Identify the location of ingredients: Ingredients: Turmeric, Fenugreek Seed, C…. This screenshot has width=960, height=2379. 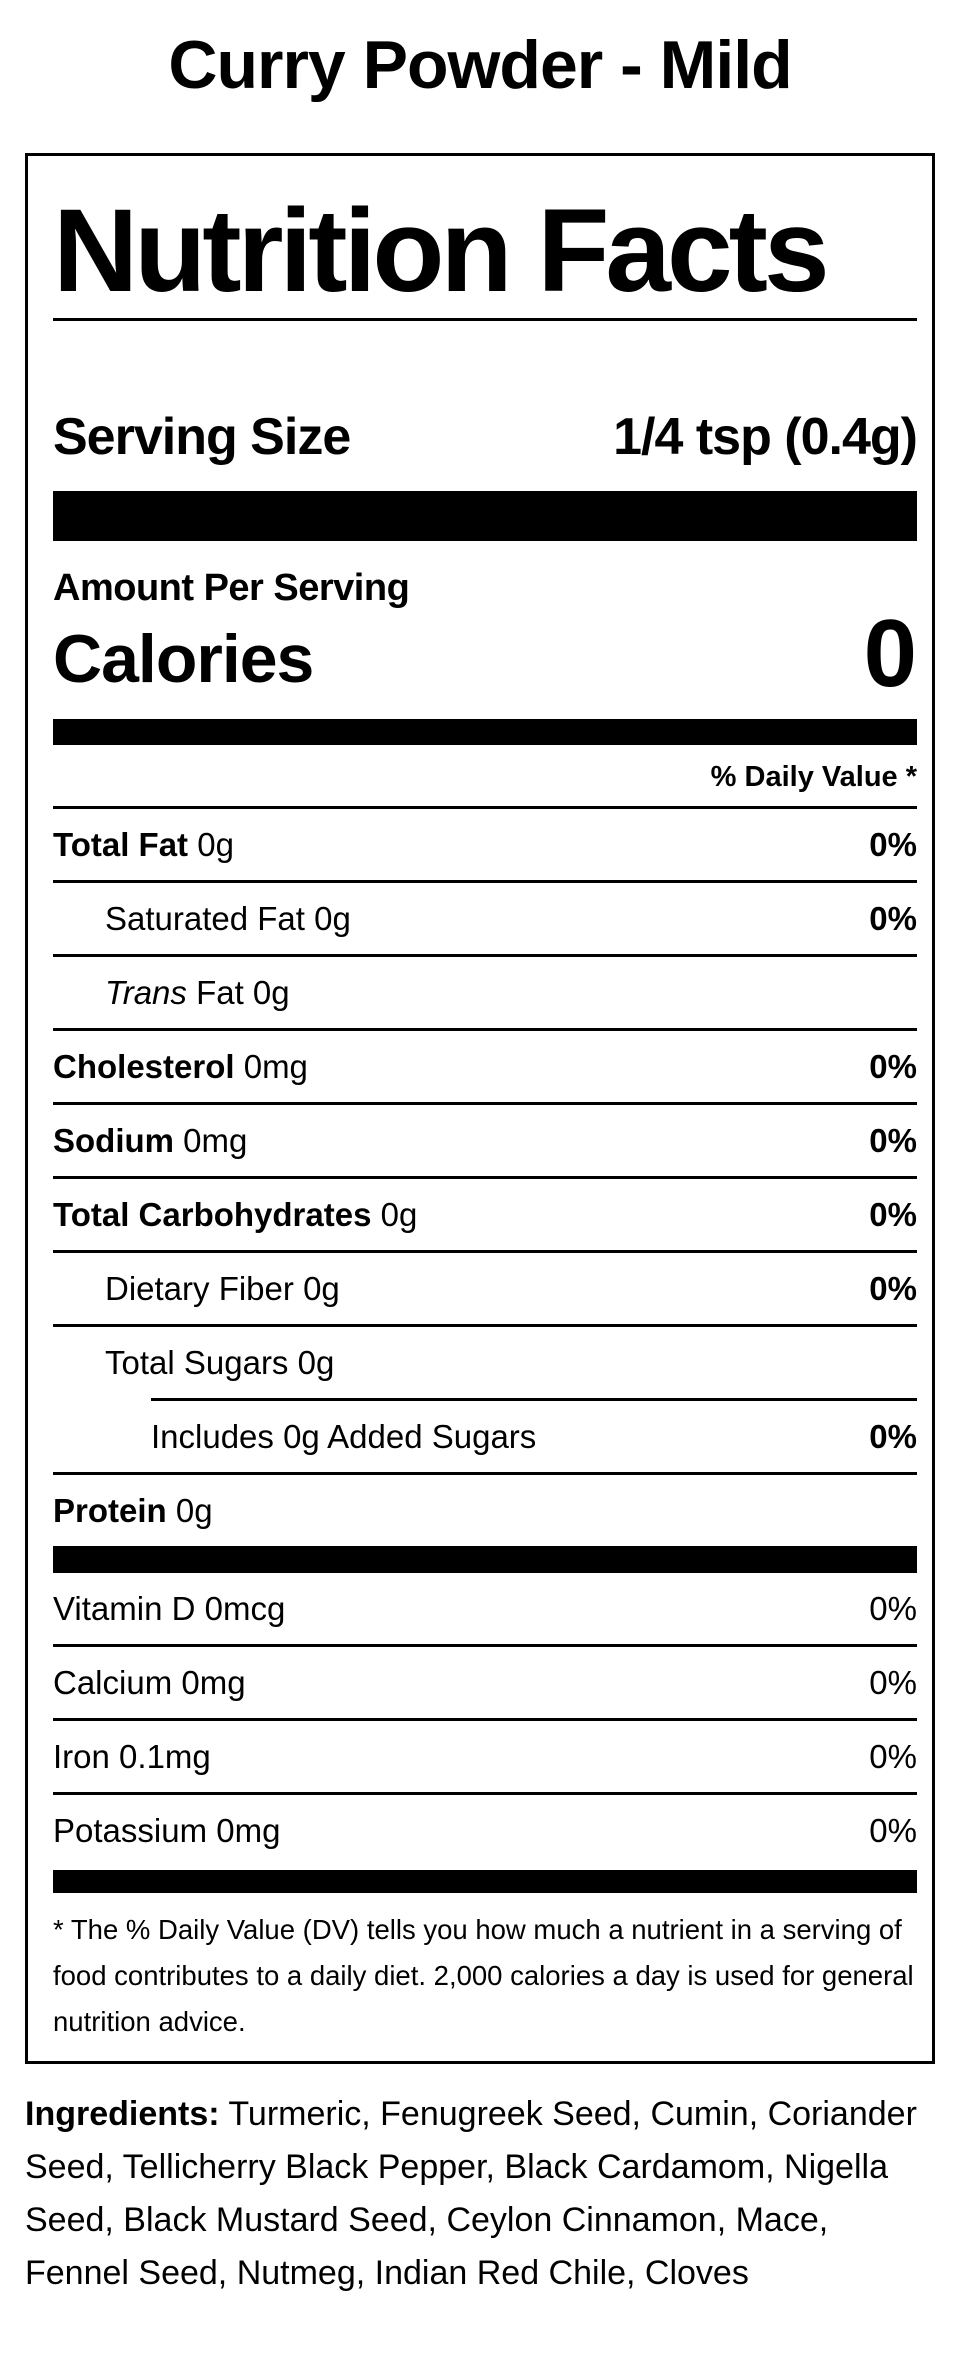
(480, 2194).